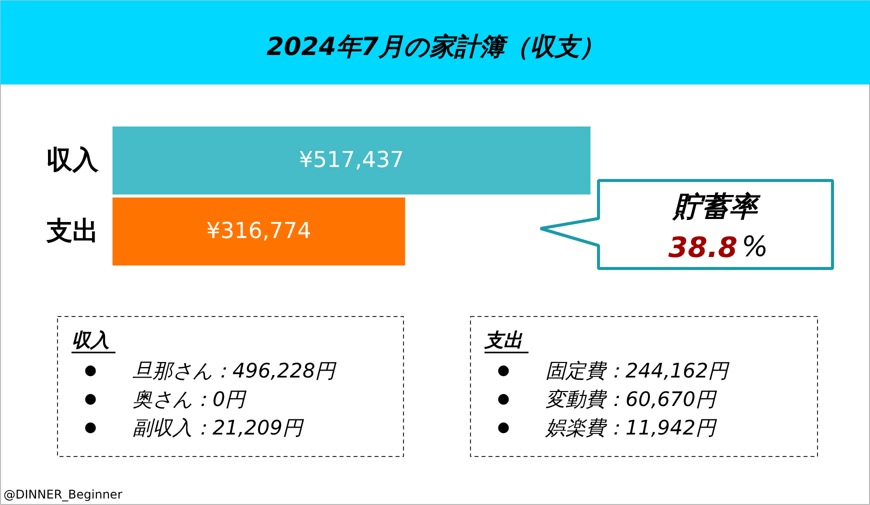 The height and width of the screenshot is (505, 870). What do you see at coordinates (351, 160) in the screenshot?
I see `data-label: ¥517,437` at bounding box center [351, 160].